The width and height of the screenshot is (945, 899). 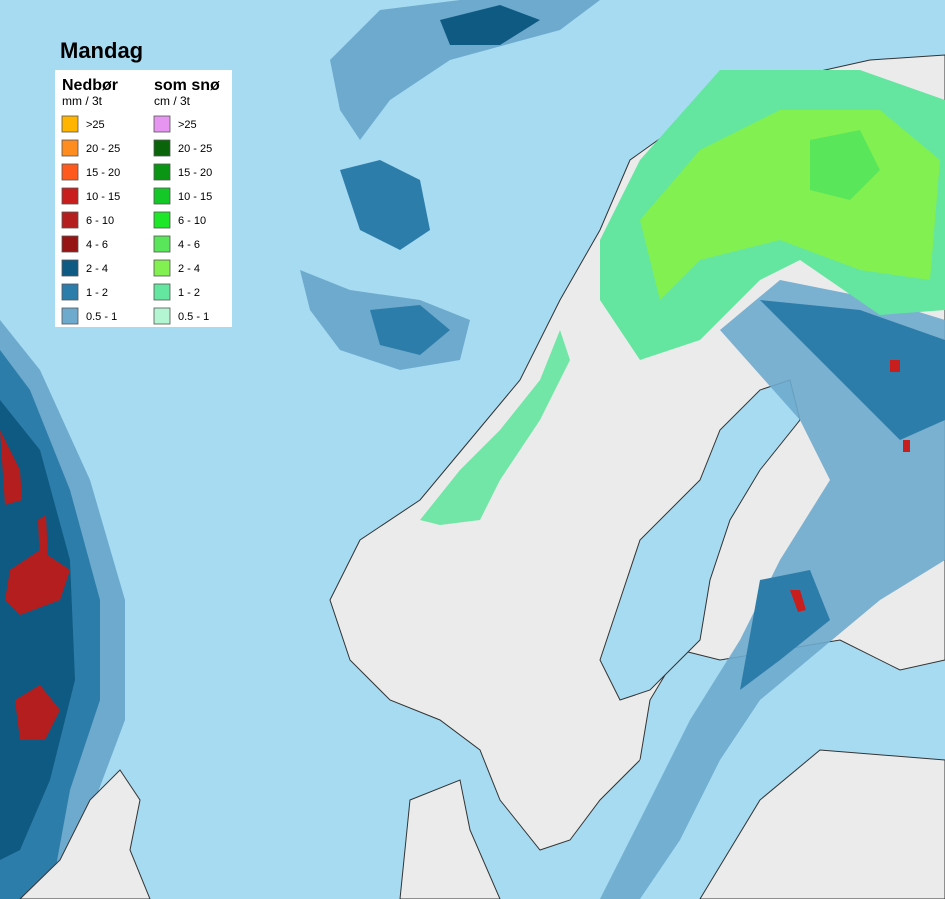 I want to click on sea, so click(x=700, y=540).